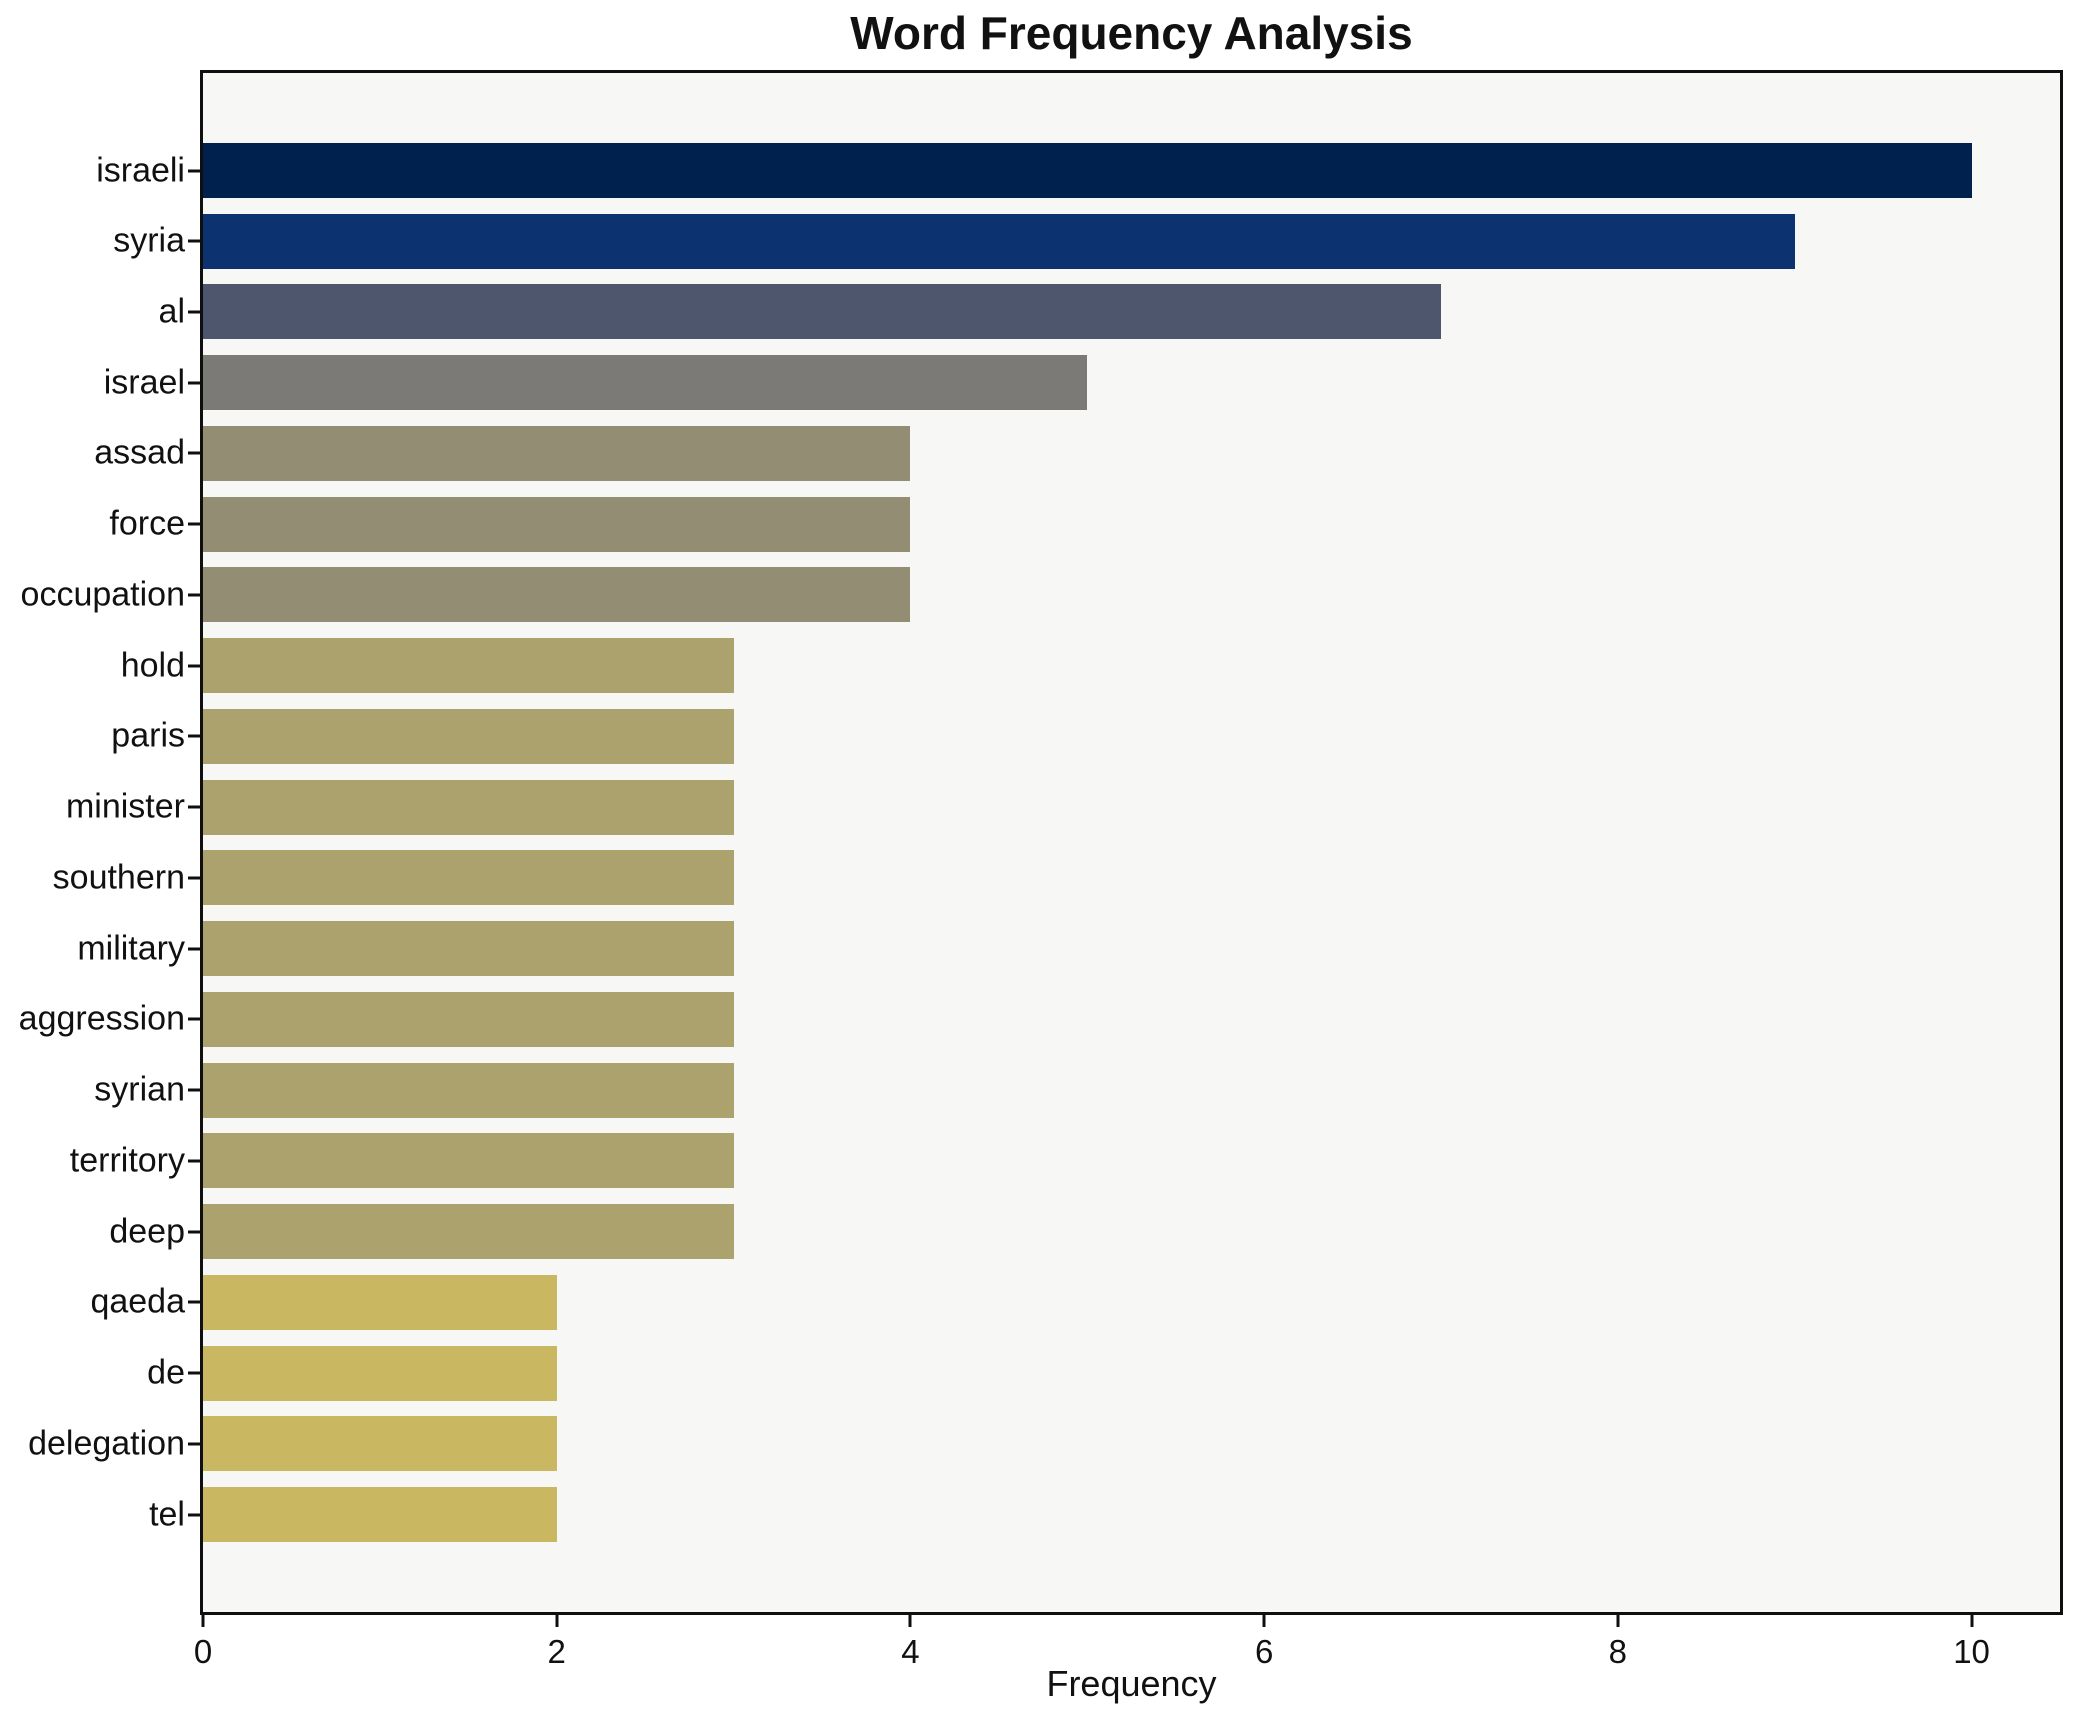  I want to click on bar-syria, so click(999, 241).